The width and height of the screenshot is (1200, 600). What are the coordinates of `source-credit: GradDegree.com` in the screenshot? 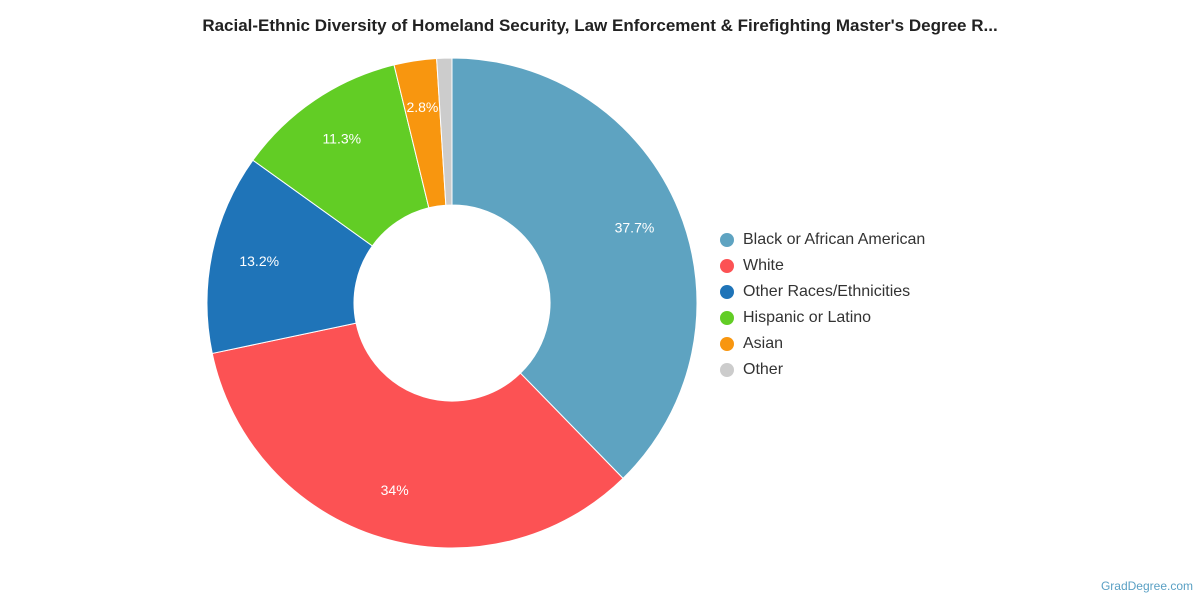 It's located at (1146, 586).